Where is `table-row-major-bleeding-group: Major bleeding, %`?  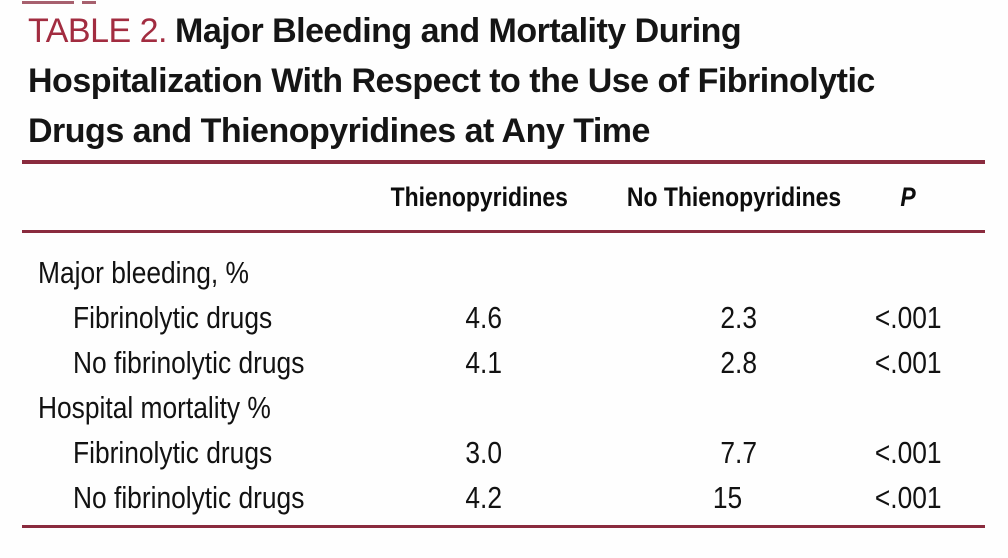
table-row-major-bleeding-group: Major bleeding, % is located at coordinates (503, 272).